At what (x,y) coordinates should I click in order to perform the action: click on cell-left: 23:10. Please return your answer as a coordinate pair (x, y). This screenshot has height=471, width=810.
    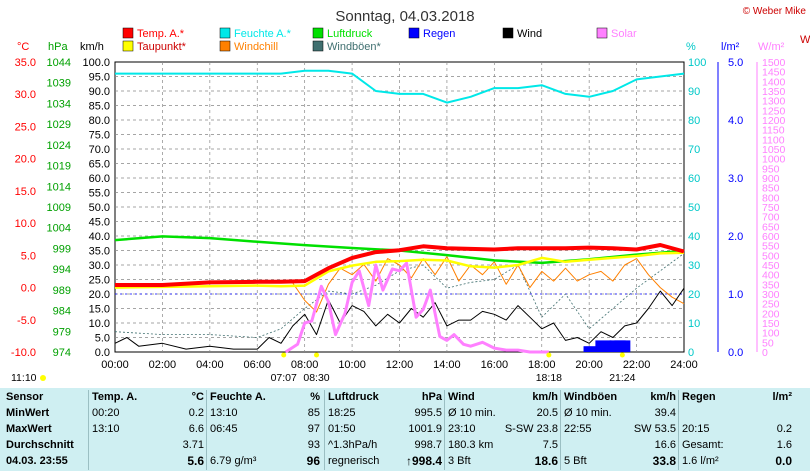
    Looking at the image, I should click on (462, 429).